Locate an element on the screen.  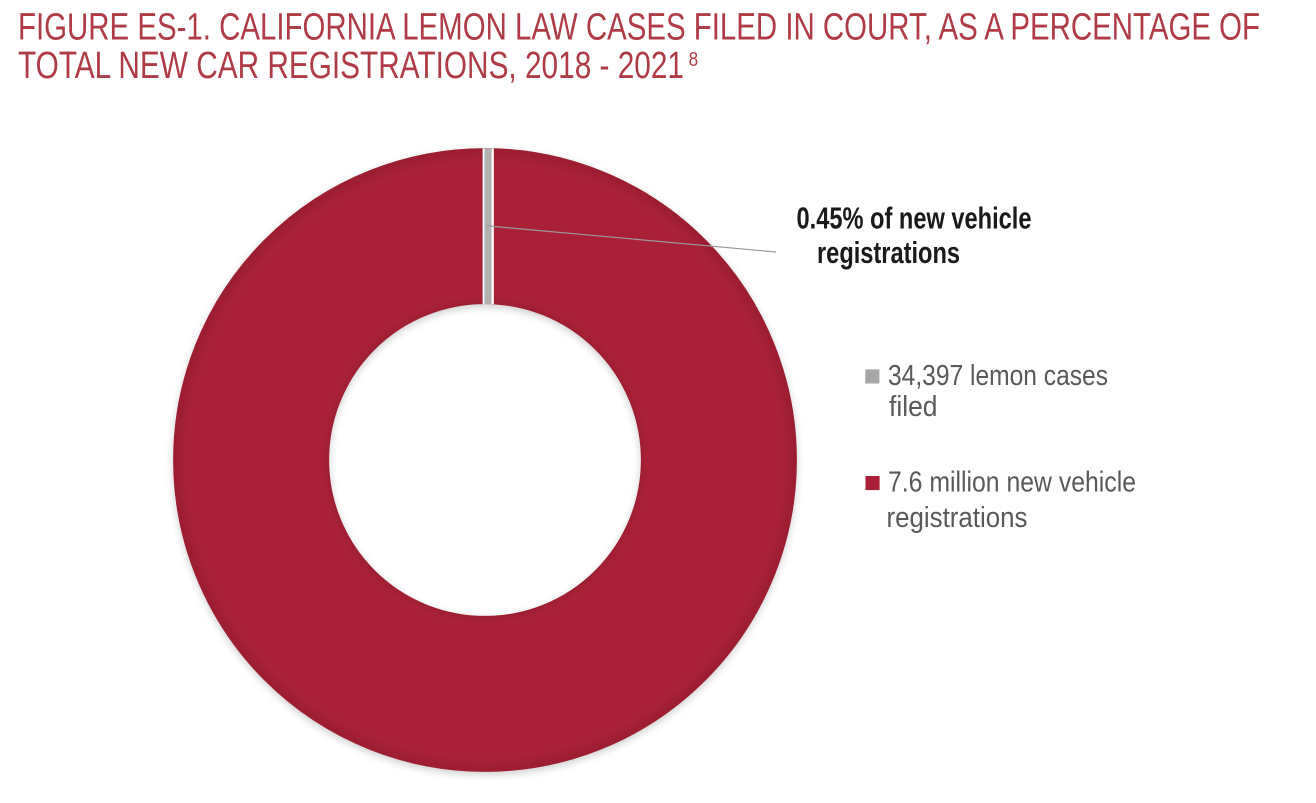
svg-text: 0.45% of new vehicle is located at coordinates (914, 218).